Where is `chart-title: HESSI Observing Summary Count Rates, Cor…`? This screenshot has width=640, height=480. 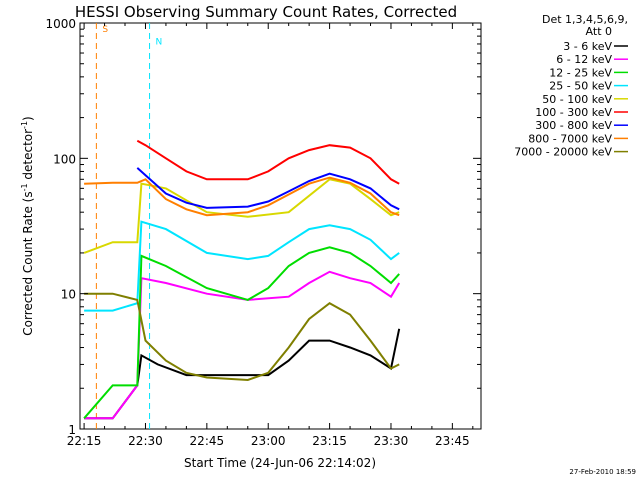 chart-title: HESSI Observing Summary Count Rates, Cor… is located at coordinates (266, 12).